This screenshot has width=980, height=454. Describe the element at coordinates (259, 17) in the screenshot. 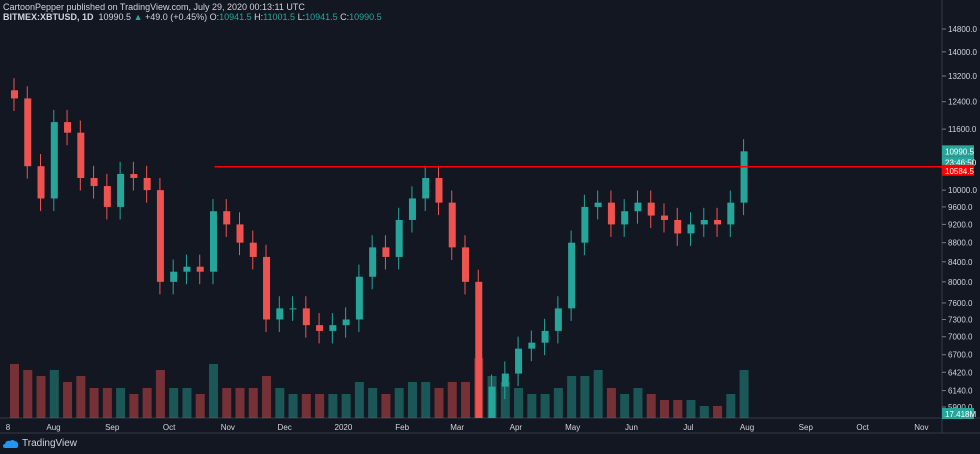

I see `h-label: H:` at that location.